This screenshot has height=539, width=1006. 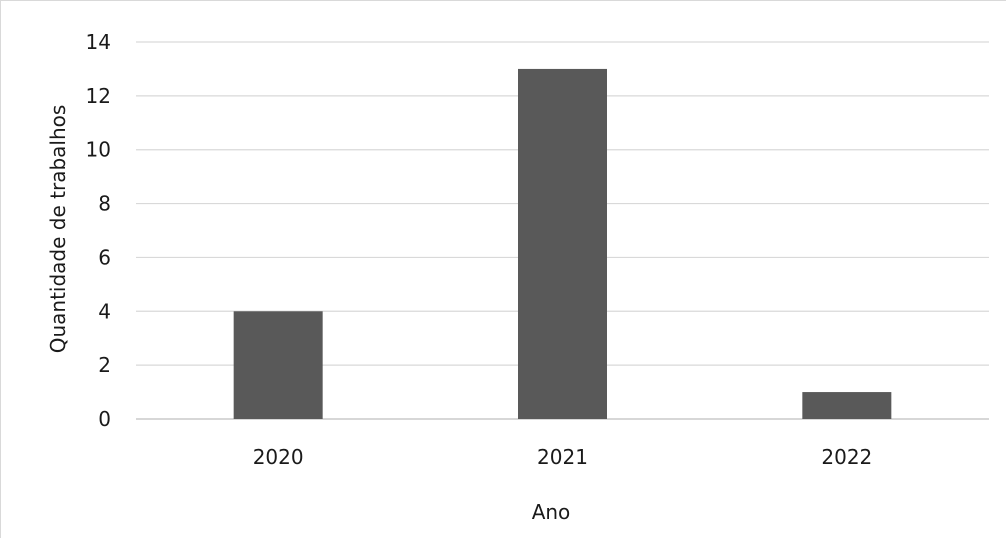 I want to click on y-tick-label: 14, so click(x=98, y=42).